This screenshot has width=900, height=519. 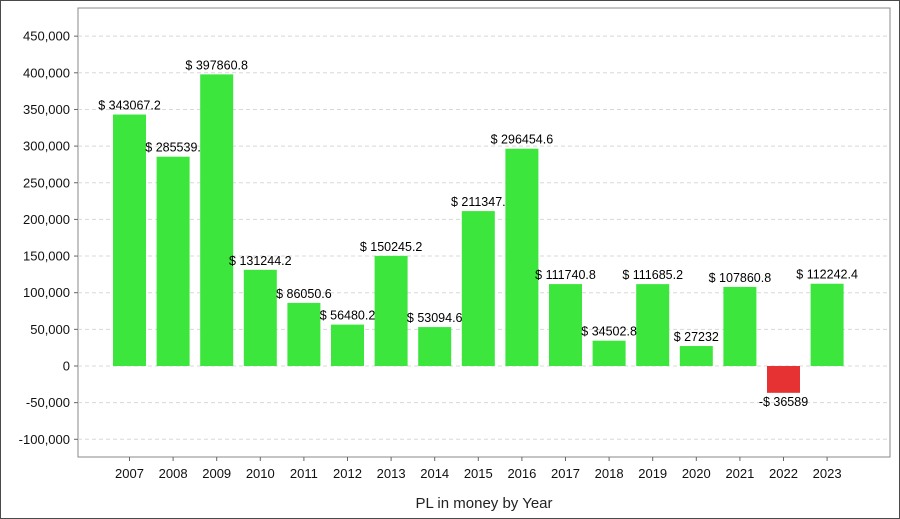 What do you see at coordinates (260, 261) in the screenshot?
I see `data-label-2010: $ 131244.2` at bounding box center [260, 261].